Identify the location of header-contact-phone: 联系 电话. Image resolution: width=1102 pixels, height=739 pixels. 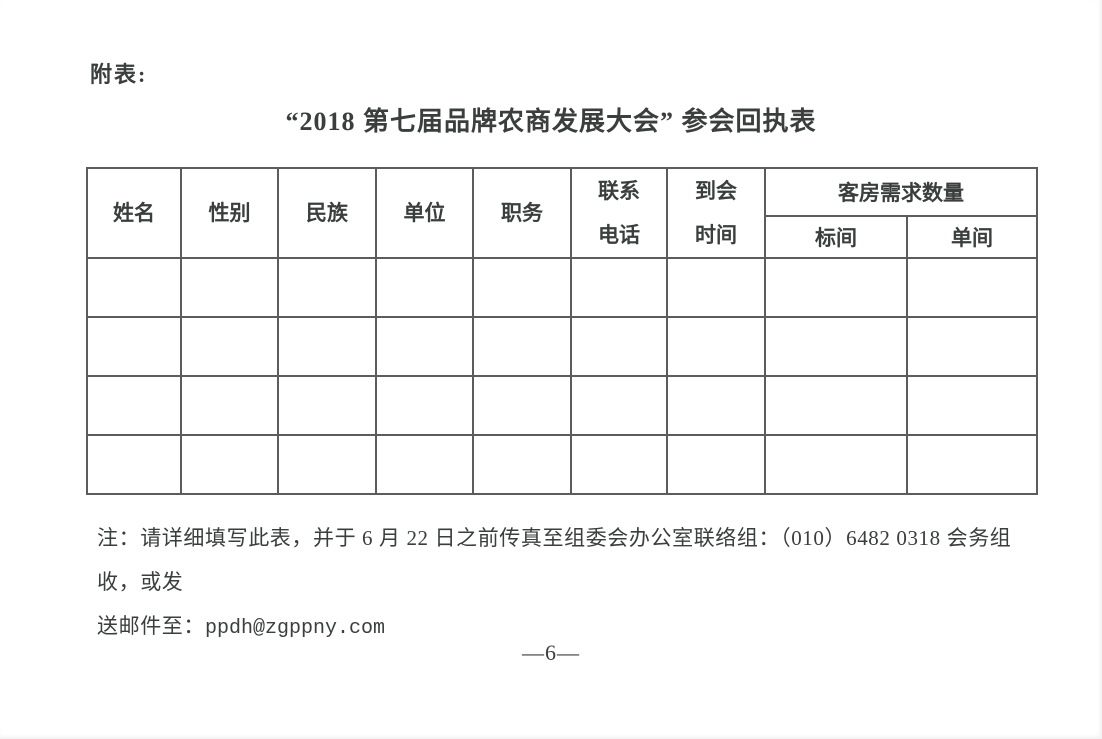
(619, 213).